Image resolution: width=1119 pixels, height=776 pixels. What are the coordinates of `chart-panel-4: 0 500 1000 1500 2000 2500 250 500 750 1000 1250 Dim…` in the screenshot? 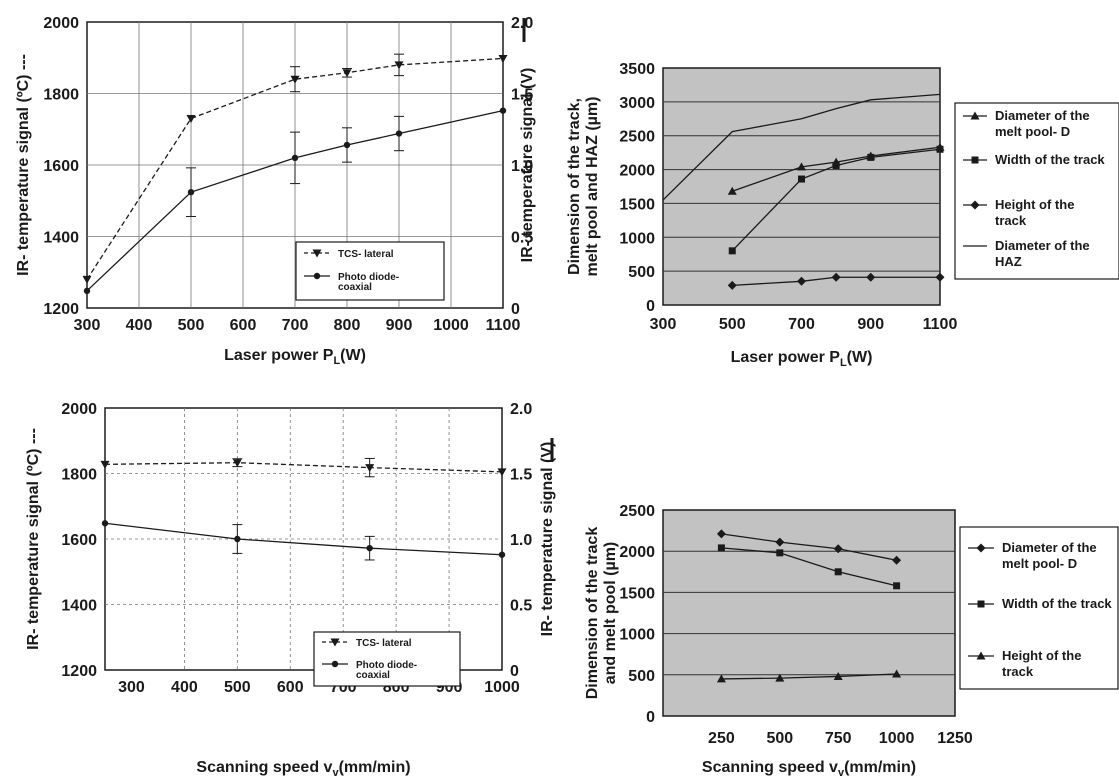 It's located at (778, 639).